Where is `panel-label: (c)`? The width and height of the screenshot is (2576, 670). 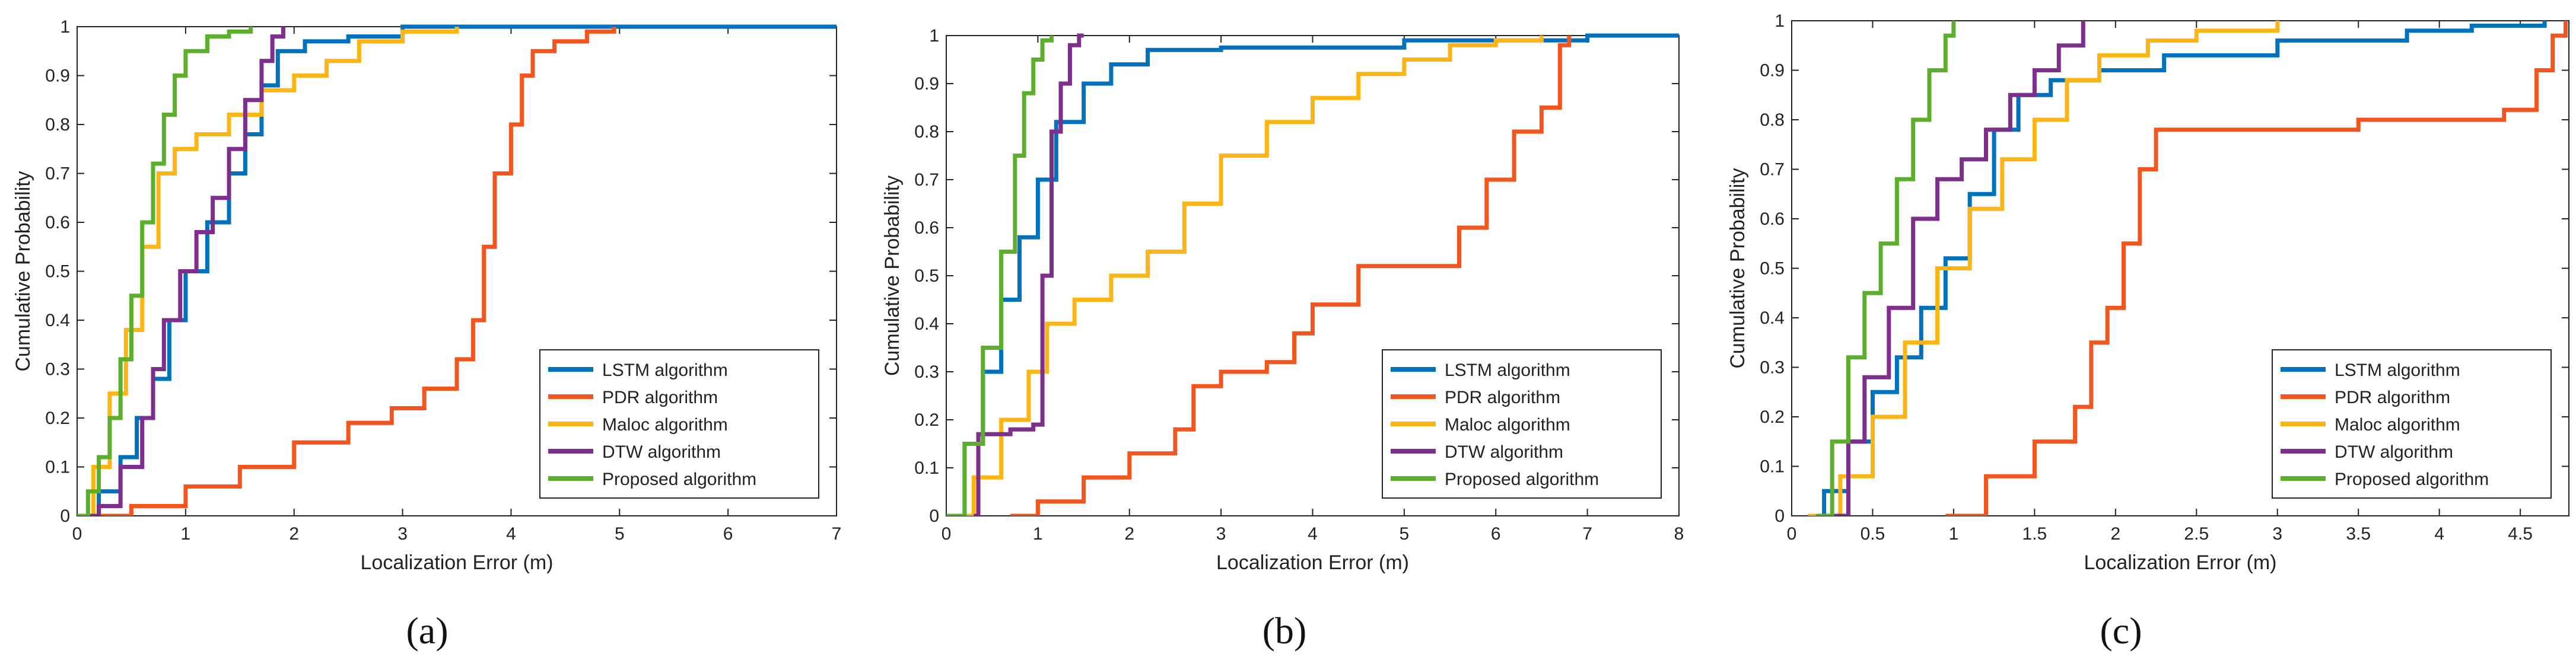
panel-label: (c) is located at coordinates (2121, 631).